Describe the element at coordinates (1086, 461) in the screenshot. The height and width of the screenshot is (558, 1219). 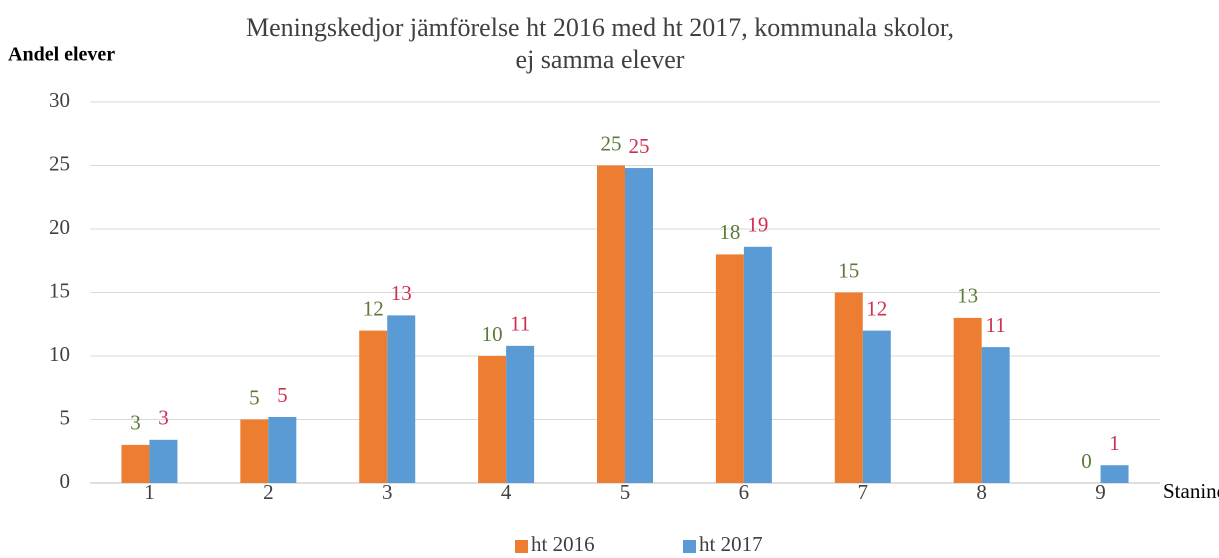
I see `data-label: 0` at that location.